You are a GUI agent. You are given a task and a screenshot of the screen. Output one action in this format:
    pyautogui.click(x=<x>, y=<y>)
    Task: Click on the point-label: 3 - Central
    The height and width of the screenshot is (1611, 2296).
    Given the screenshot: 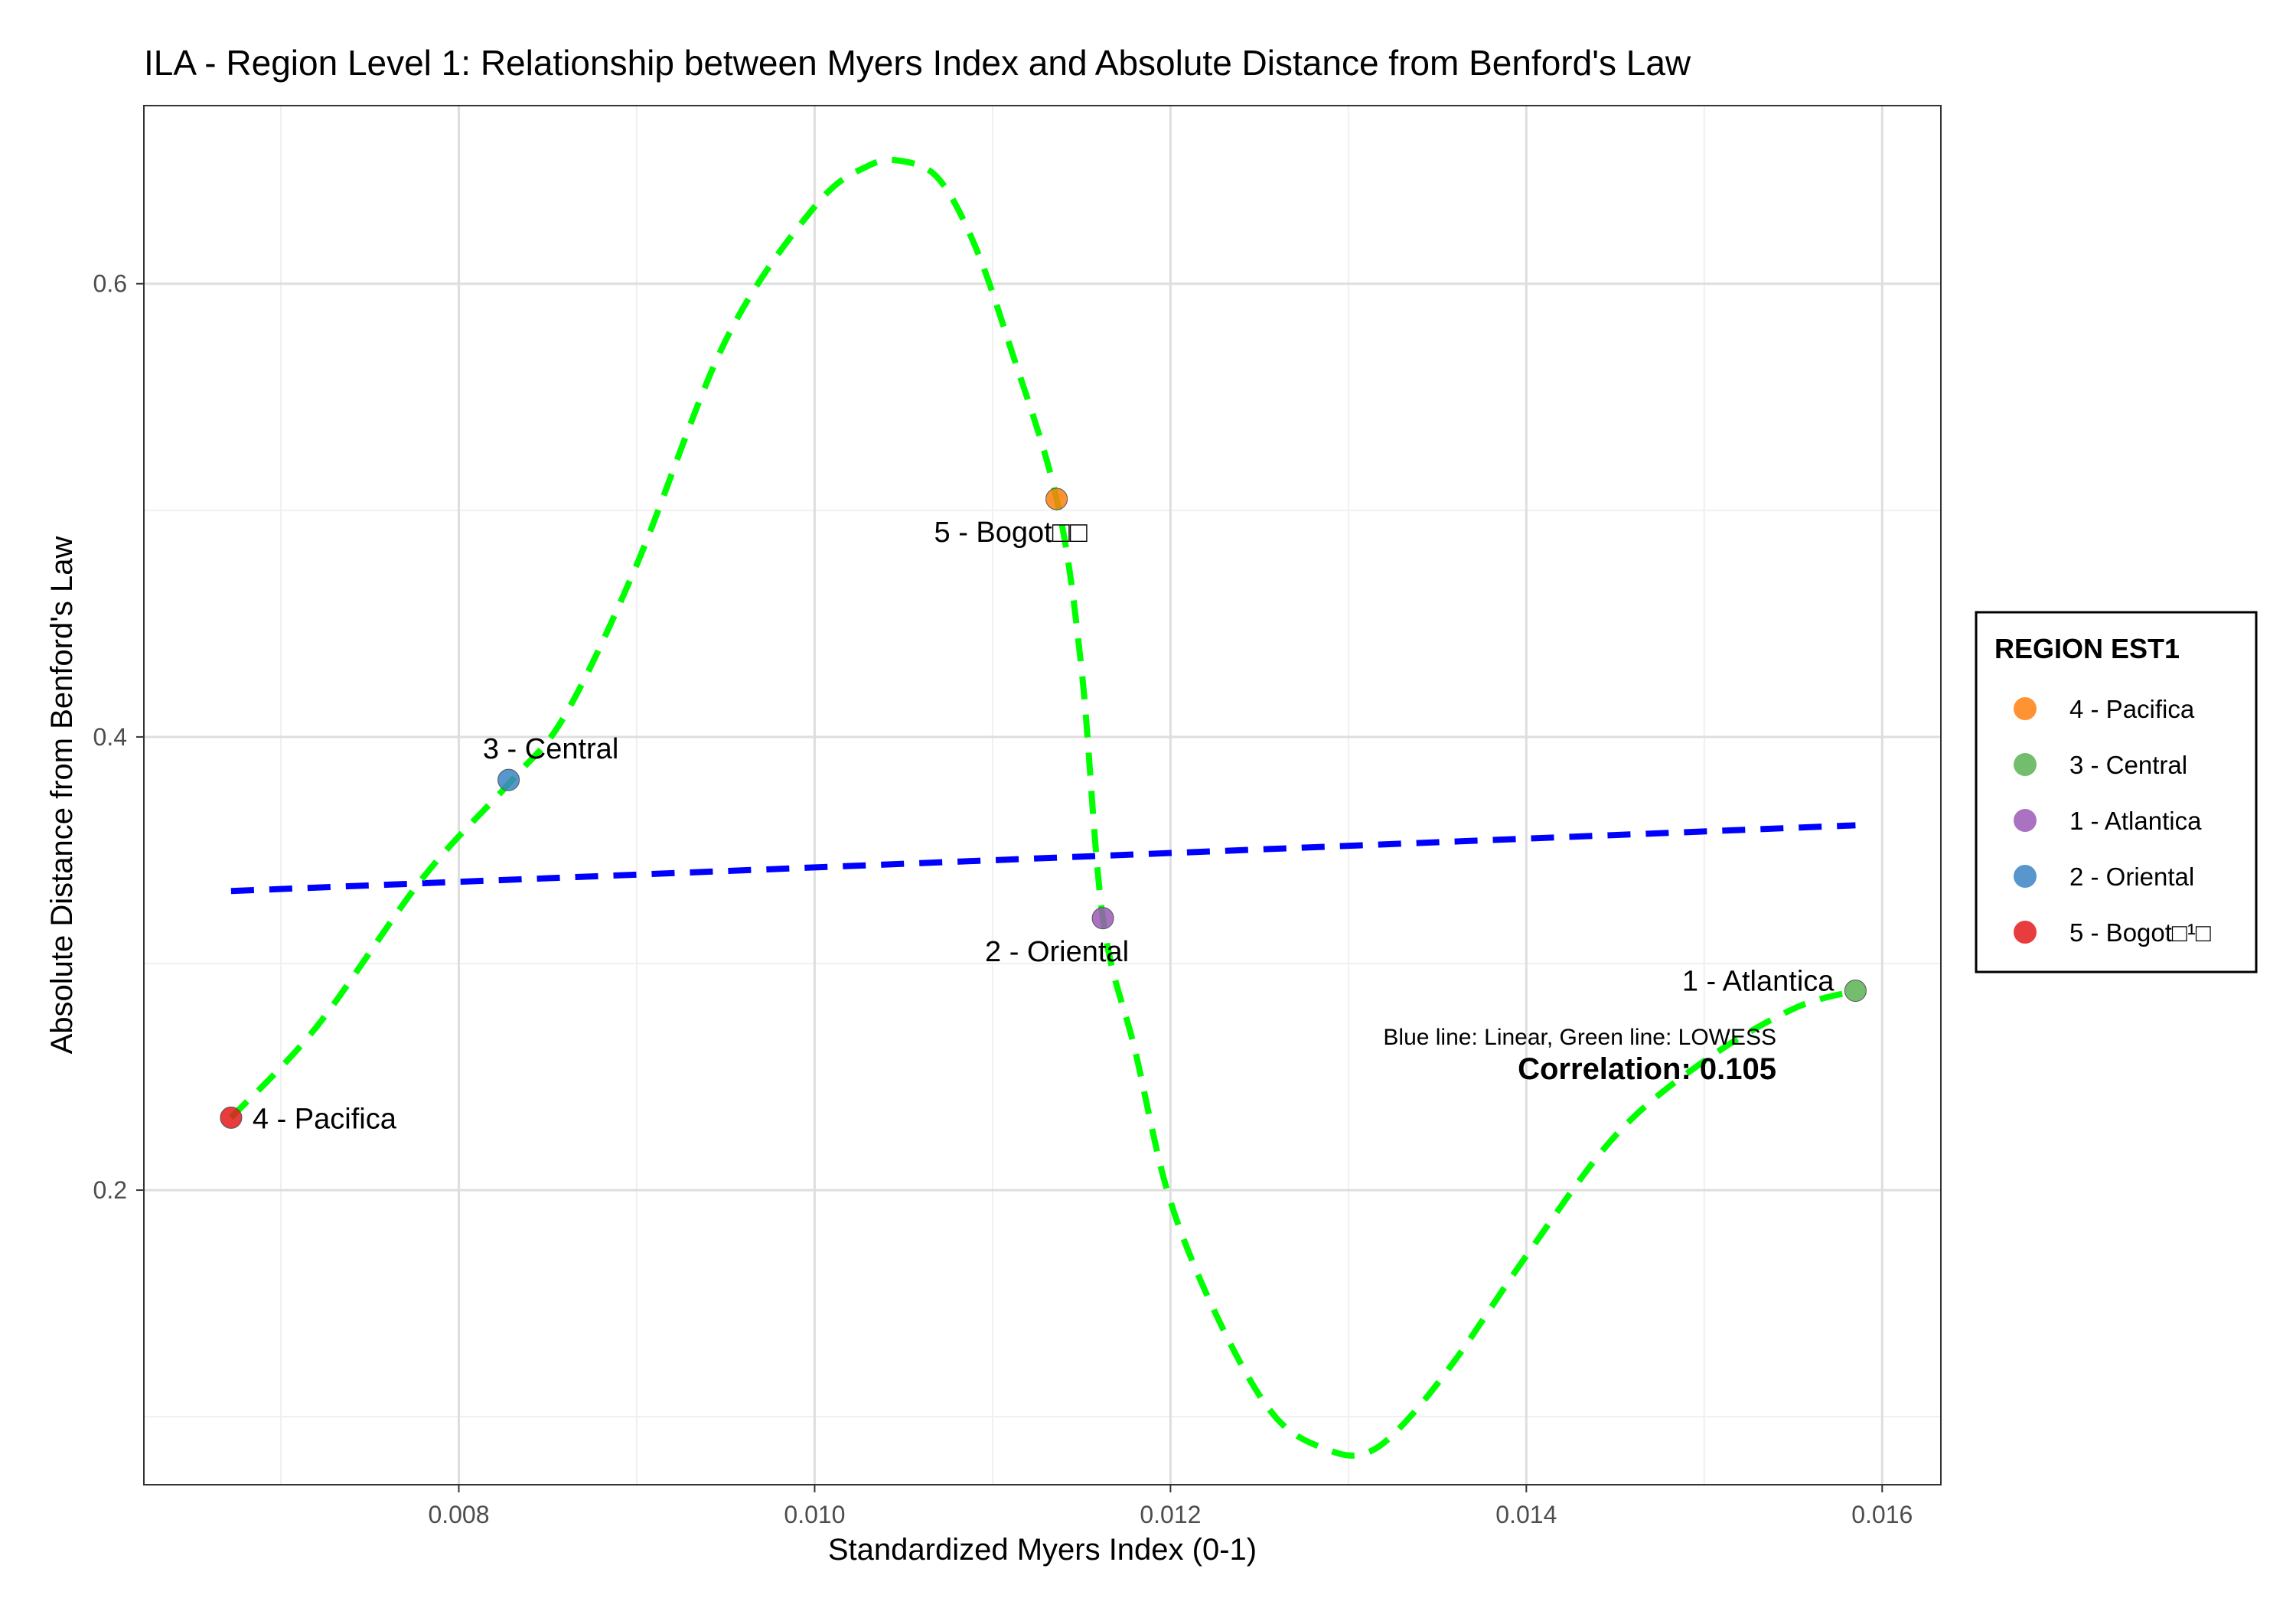 What is the action you would take?
    pyautogui.click(x=550, y=749)
    